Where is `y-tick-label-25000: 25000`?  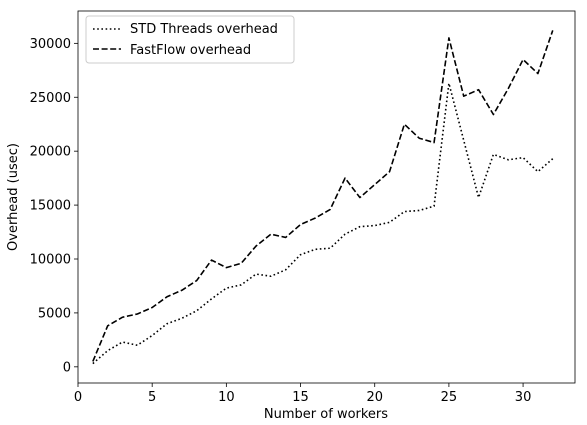 y-tick-label-25000: 25000 is located at coordinates (50, 98).